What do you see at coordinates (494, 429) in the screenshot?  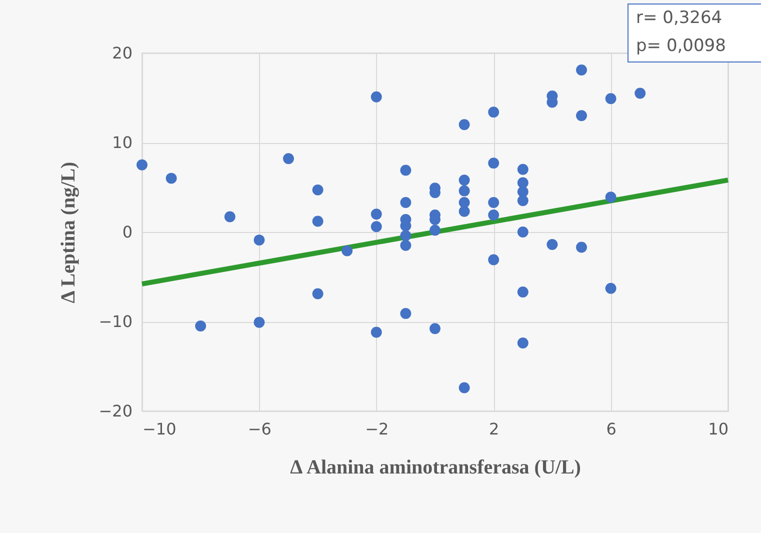 I see `x-tick-label: 2` at bounding box center [494, 429].